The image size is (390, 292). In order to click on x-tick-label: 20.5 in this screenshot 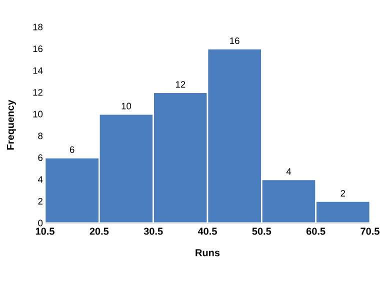, I will do `click(99, 231)`.